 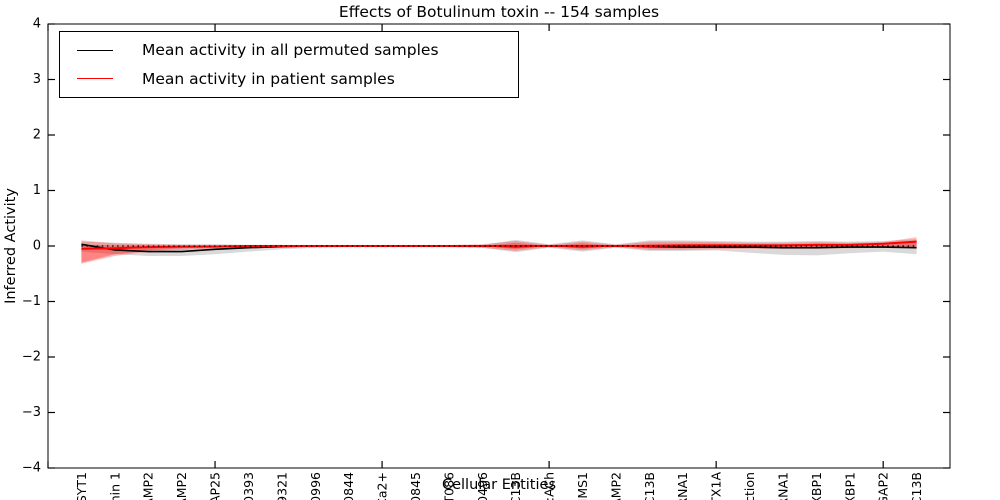 What do you see at coordinates (682, 486) in the screenshot?
I see `x-category-label: CHRNA1` at bounding box center [682, 486].